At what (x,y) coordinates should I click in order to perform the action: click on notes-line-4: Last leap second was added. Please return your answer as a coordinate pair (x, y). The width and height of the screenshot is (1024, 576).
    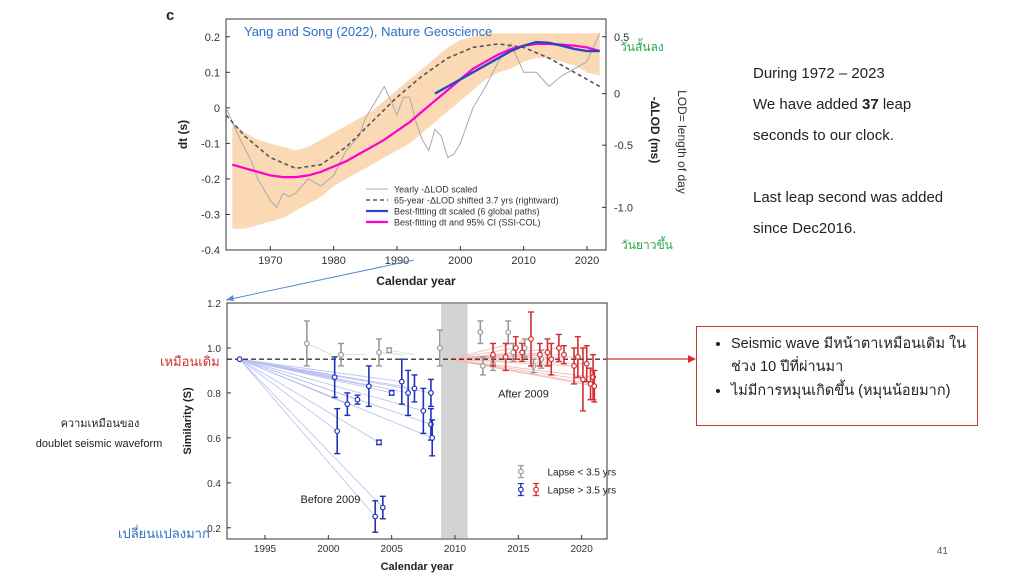
    Looking at the image, I should click on (848, 197).